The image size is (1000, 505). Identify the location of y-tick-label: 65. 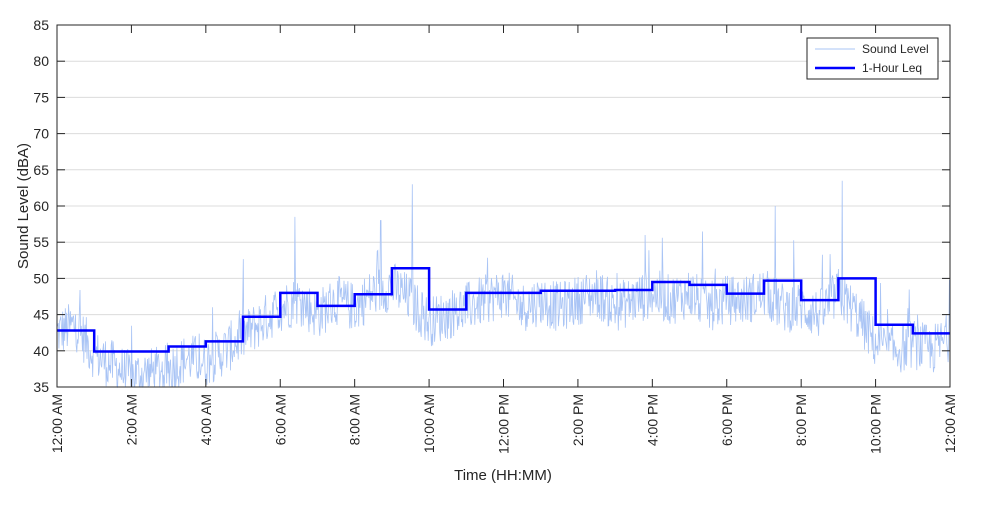
(41, 170).